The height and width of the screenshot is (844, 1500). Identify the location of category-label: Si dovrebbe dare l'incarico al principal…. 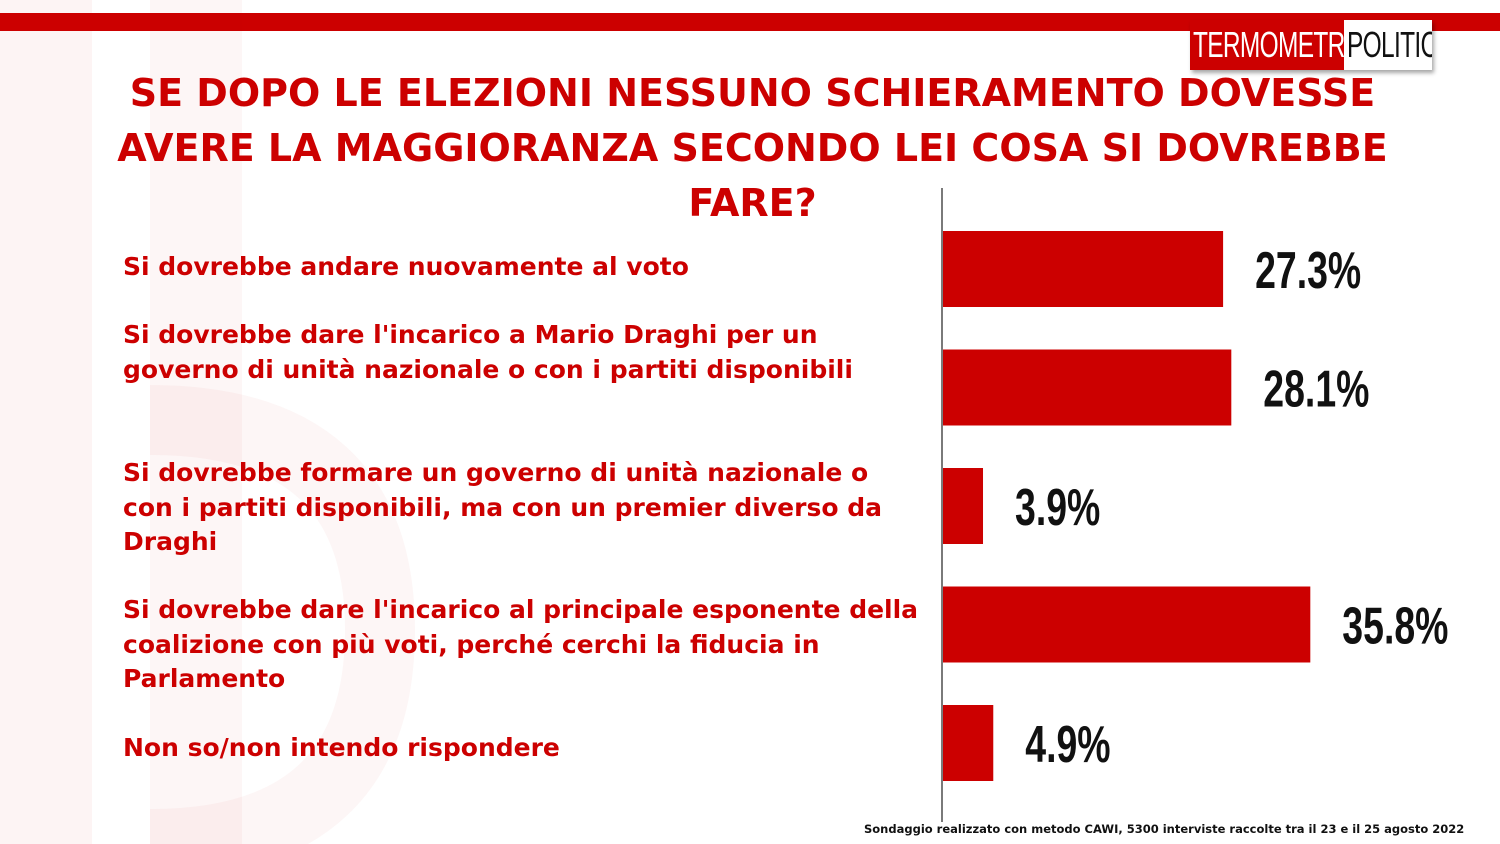
(521, 644).